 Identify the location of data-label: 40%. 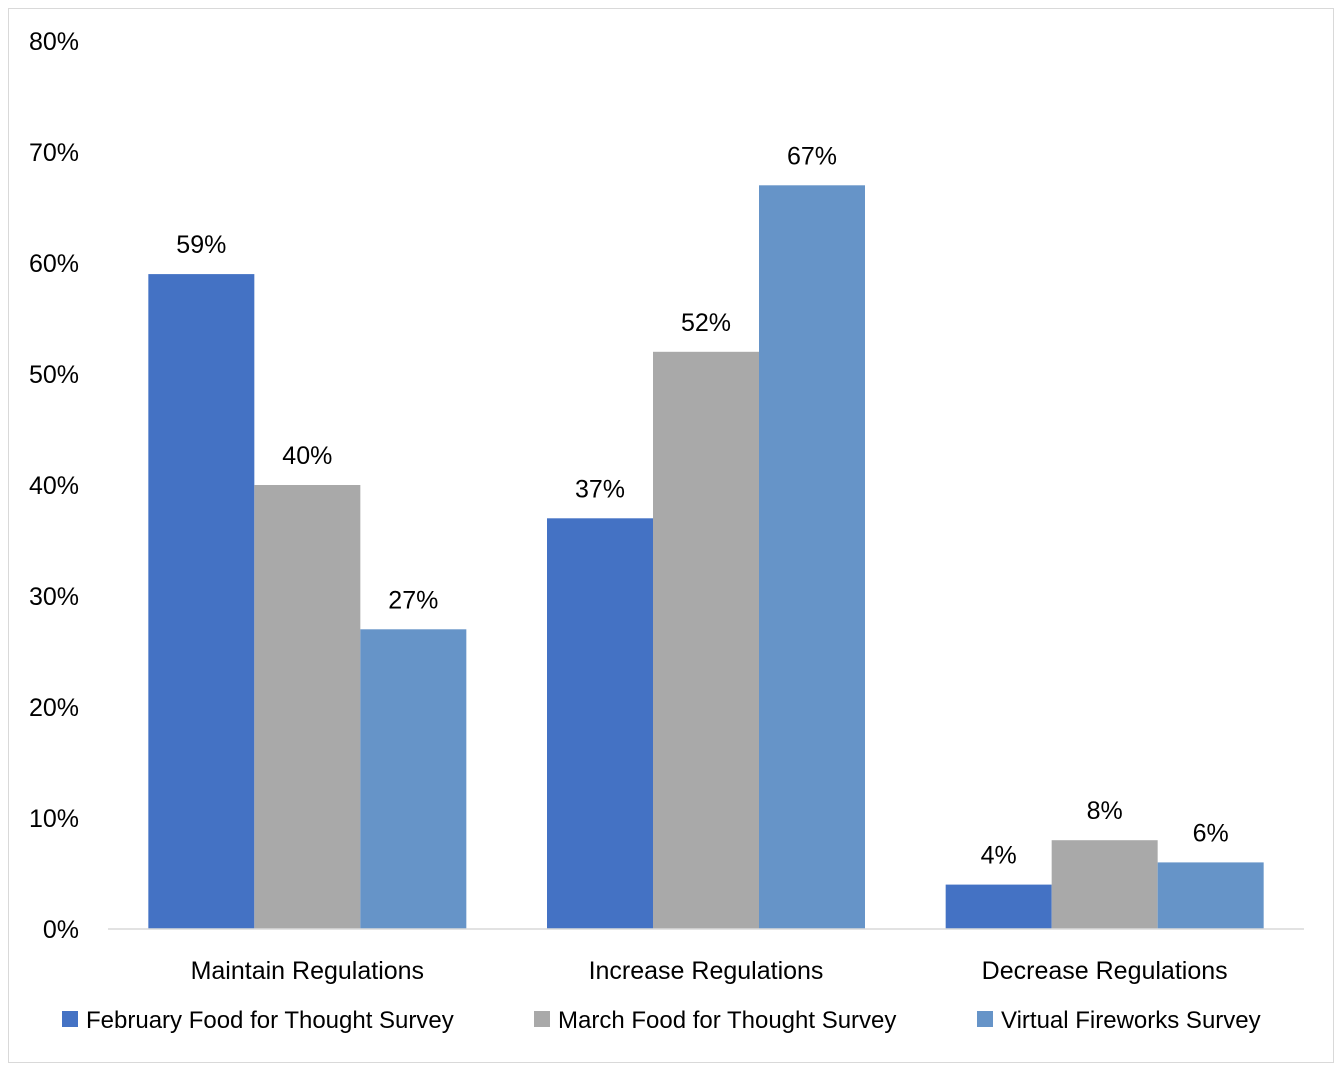
(307, 456).